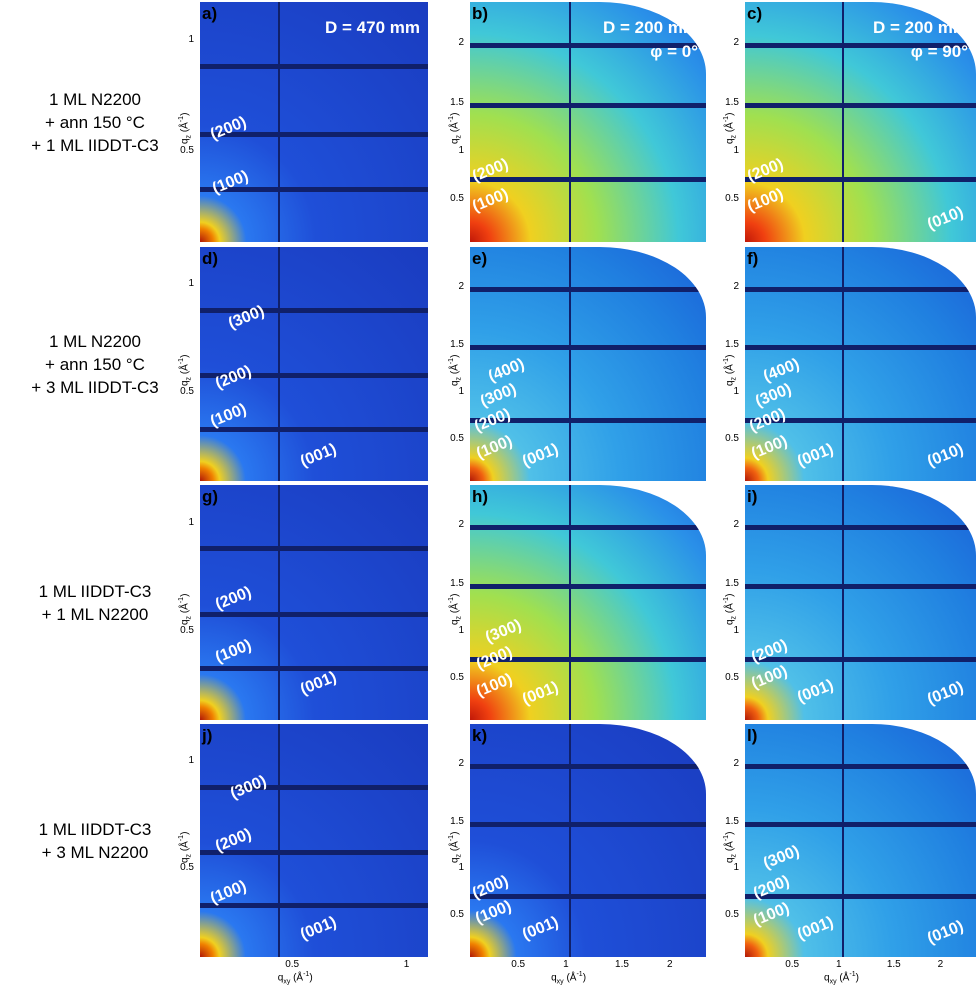 This screenshot has height=985, width=976. What do you see at coordinates (480, 735) in the screenshot?
I see `panel-letter: k)` at bounding box center [480, 735].